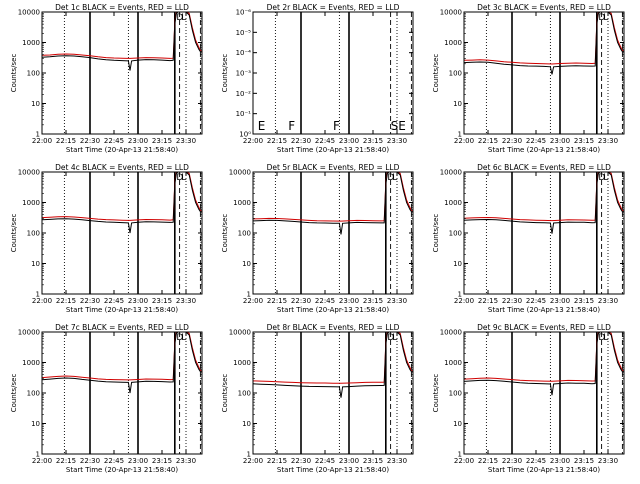 Image resolution: width=640 pixels, height=484 pixels. Describe the element at coordinates (245, 135) in the screenshot. I see `y-tick-label: 10⁰` at that location.